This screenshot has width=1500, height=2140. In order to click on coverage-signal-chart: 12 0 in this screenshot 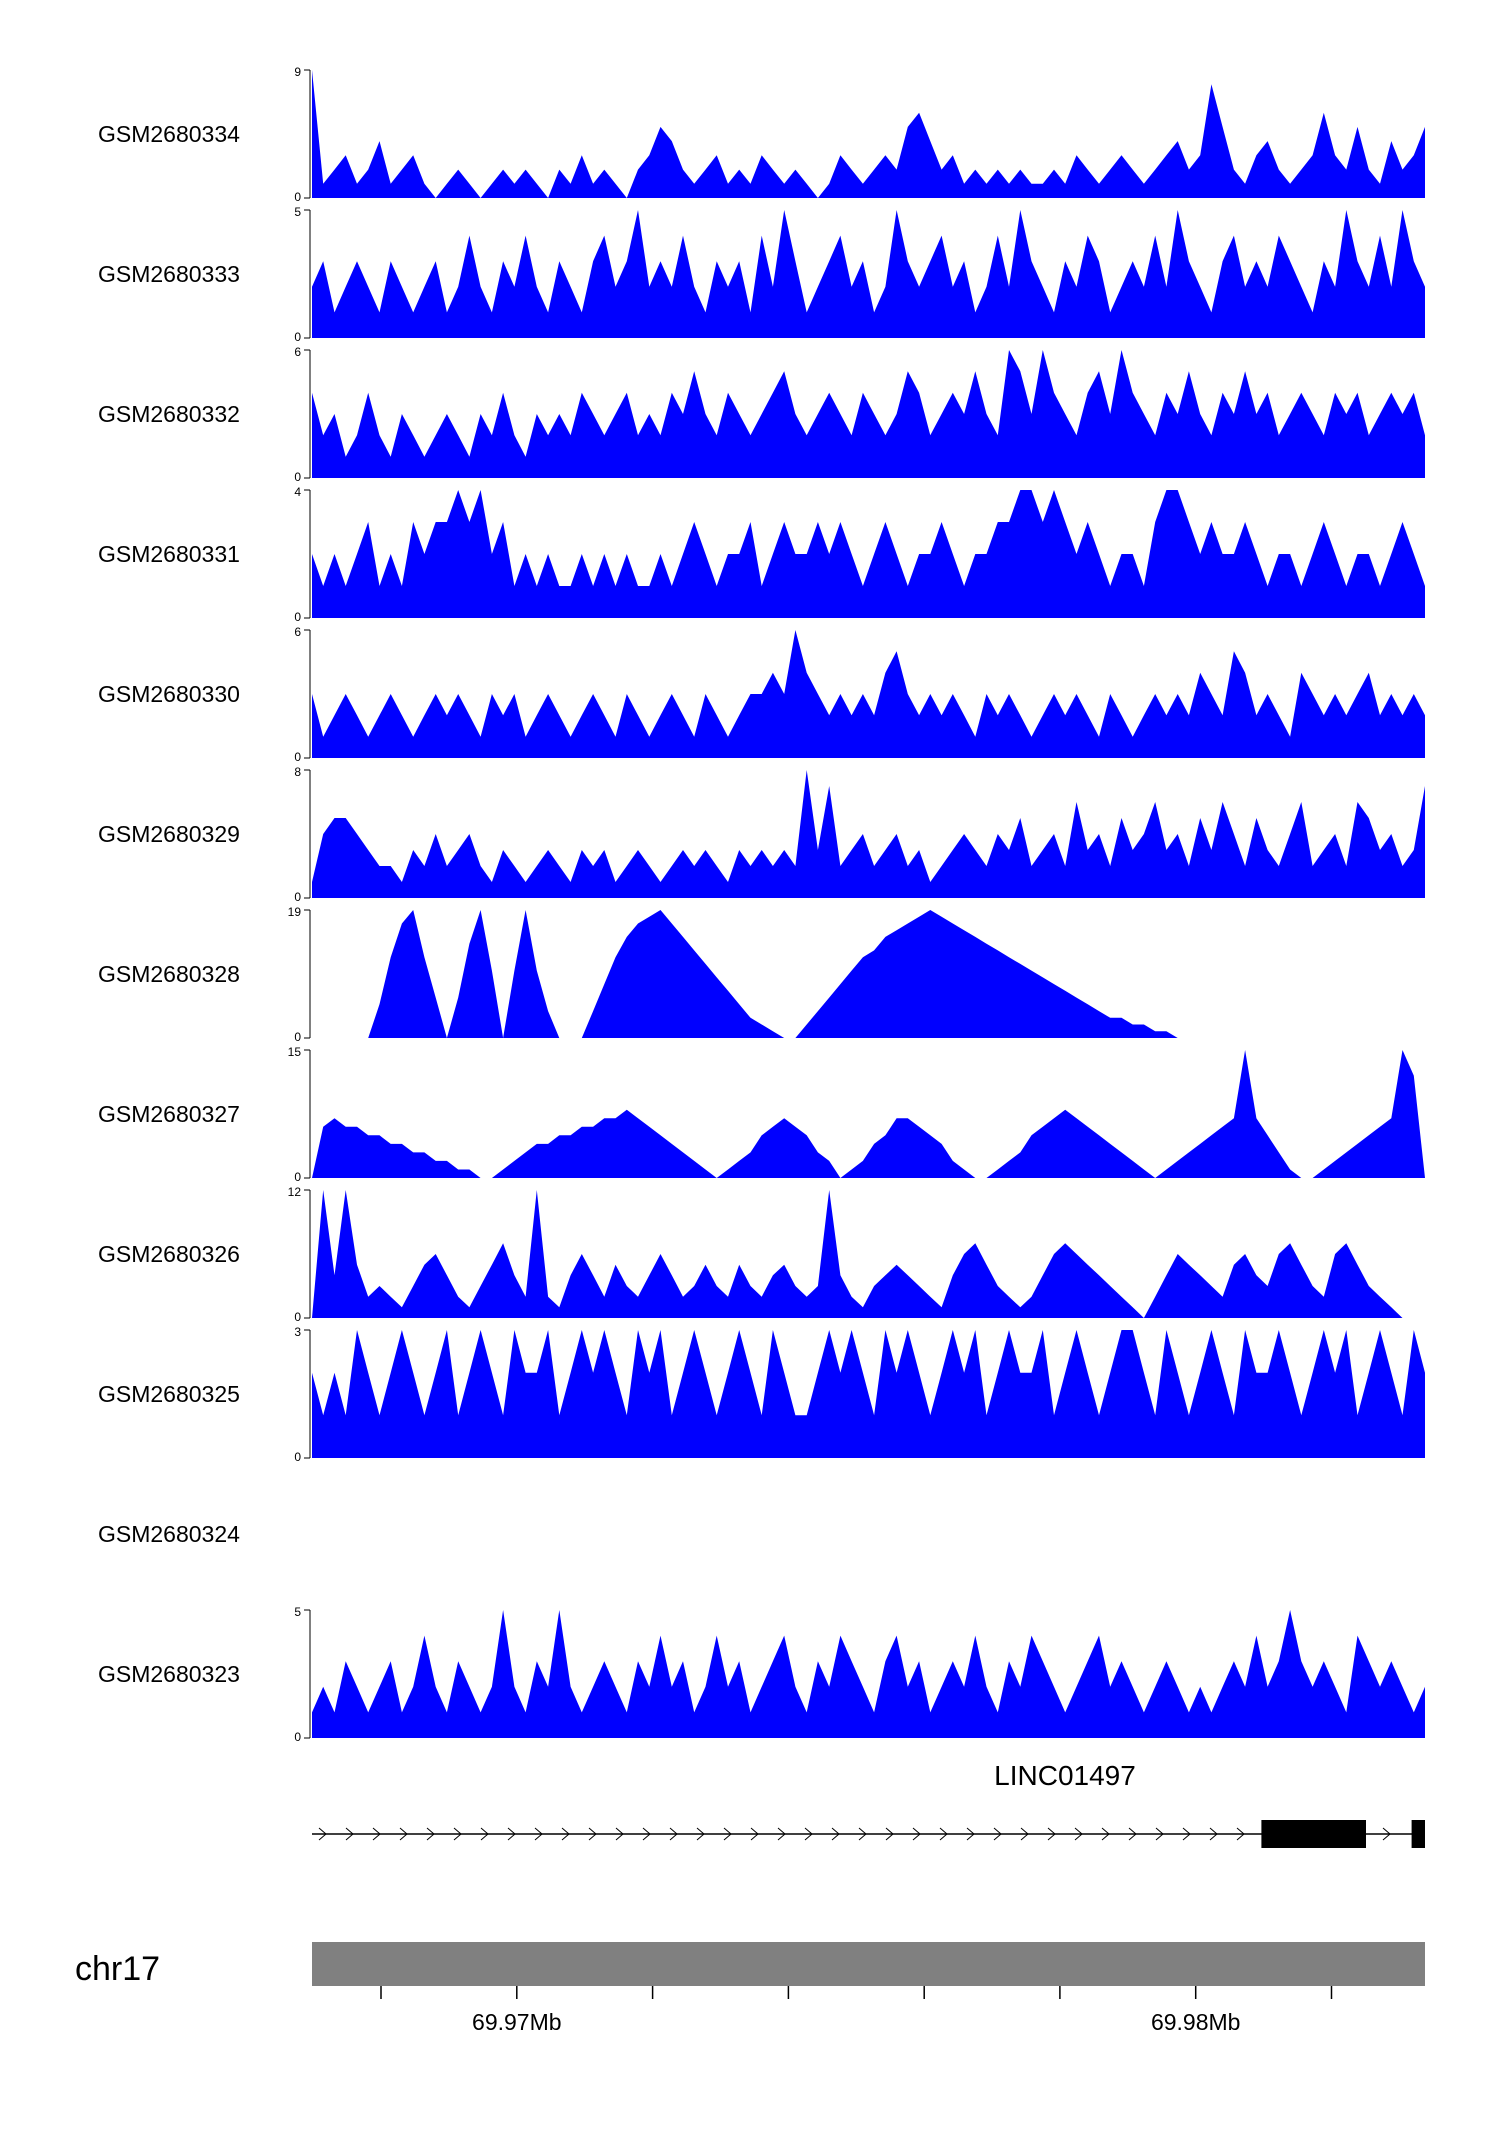, I will do `click(850, 1254)`.